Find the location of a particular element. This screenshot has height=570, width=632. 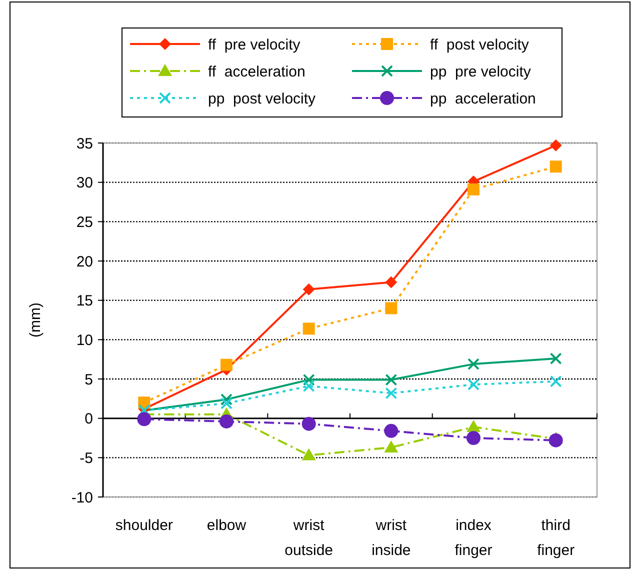

y-tick-label: 35 is located at coordinates (84, 143).